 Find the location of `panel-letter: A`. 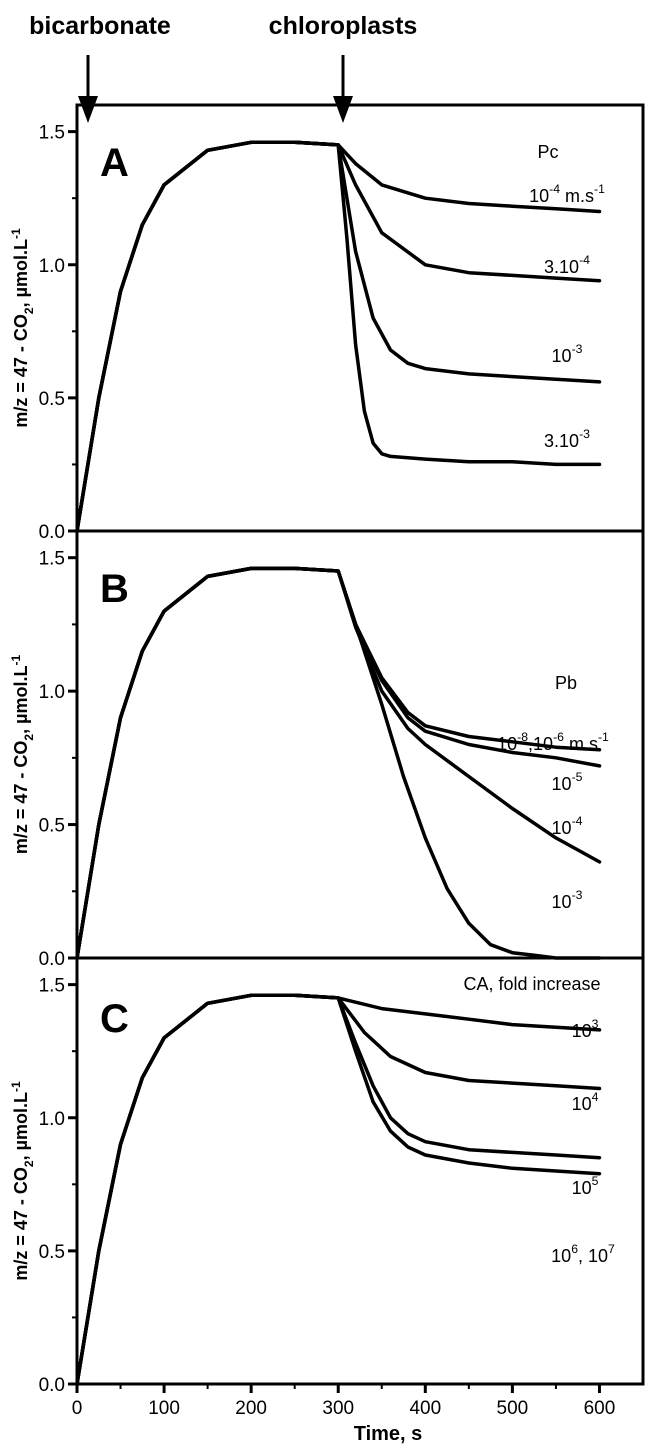

panel-letter: A is located at coordinates (114, 163).